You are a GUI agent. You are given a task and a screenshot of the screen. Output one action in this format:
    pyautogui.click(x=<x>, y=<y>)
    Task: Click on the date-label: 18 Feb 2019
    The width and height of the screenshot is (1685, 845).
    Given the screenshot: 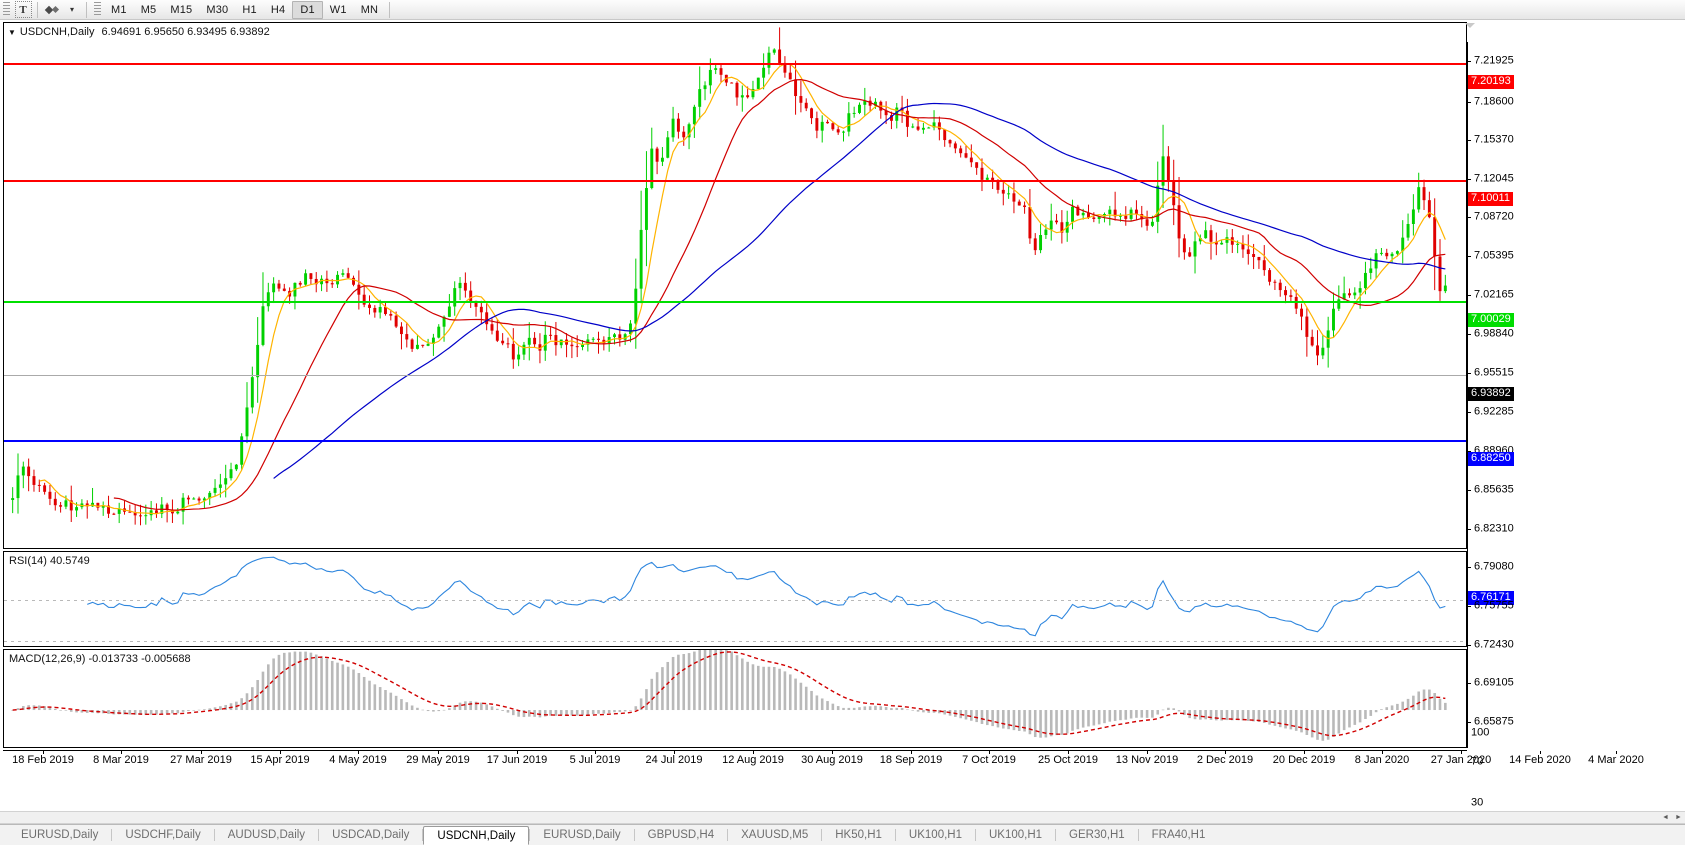 What is the action you would take?
    pyautogui.click(x=43, y=760)
    